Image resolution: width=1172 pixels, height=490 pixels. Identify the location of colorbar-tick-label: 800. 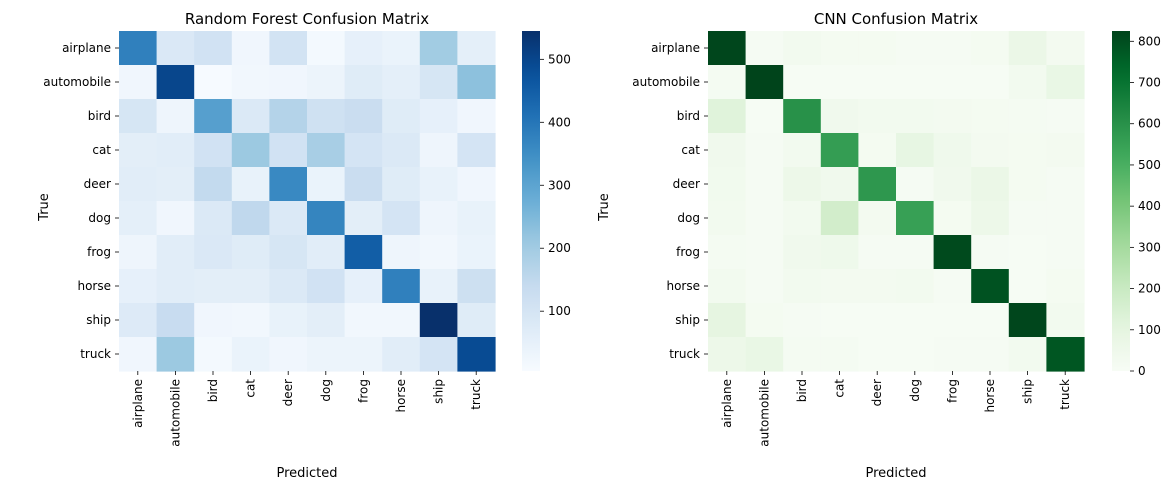
(1149, 41).